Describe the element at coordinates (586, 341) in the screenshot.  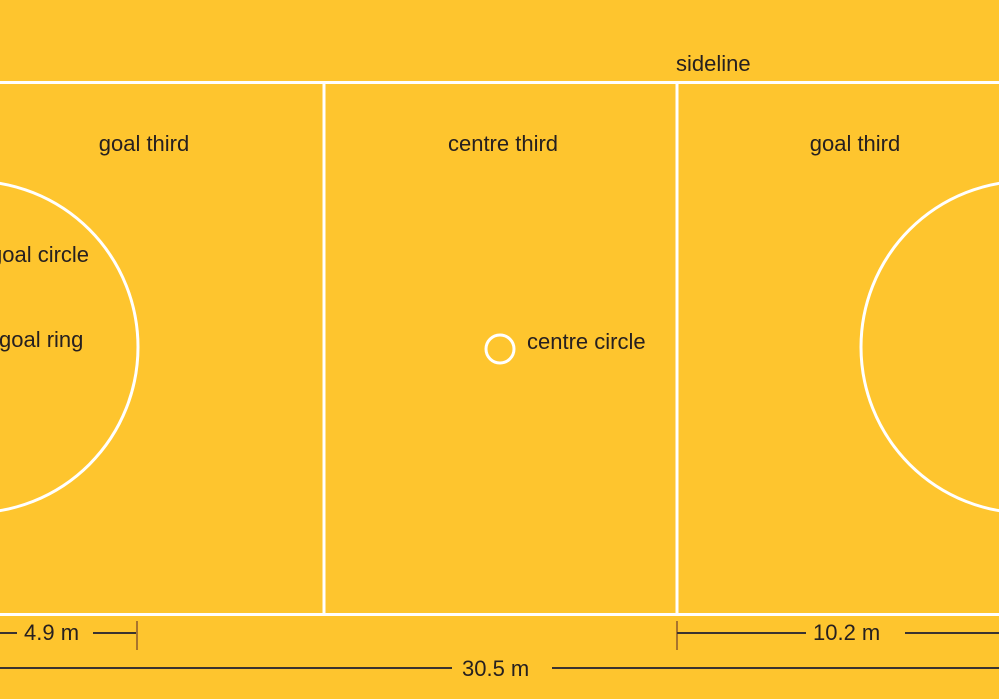
I see `centre-circle-label: centre circle` at that location.